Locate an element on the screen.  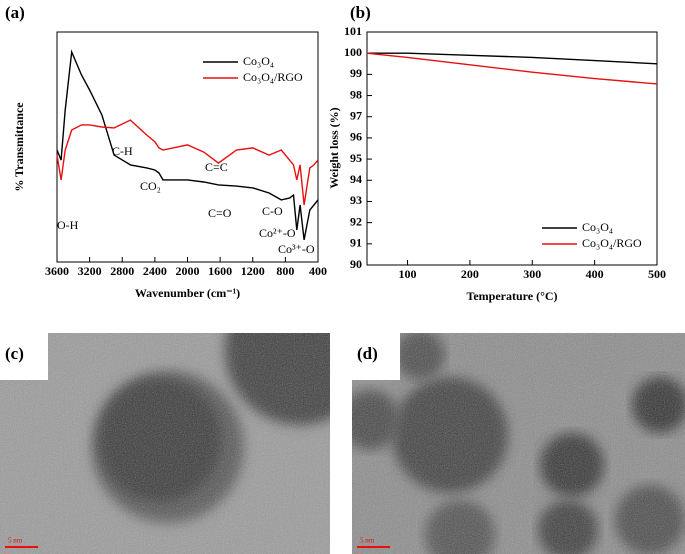
x-axis-label: Wavenumber (cm⁻¹) is located at coordinates (187, 293).